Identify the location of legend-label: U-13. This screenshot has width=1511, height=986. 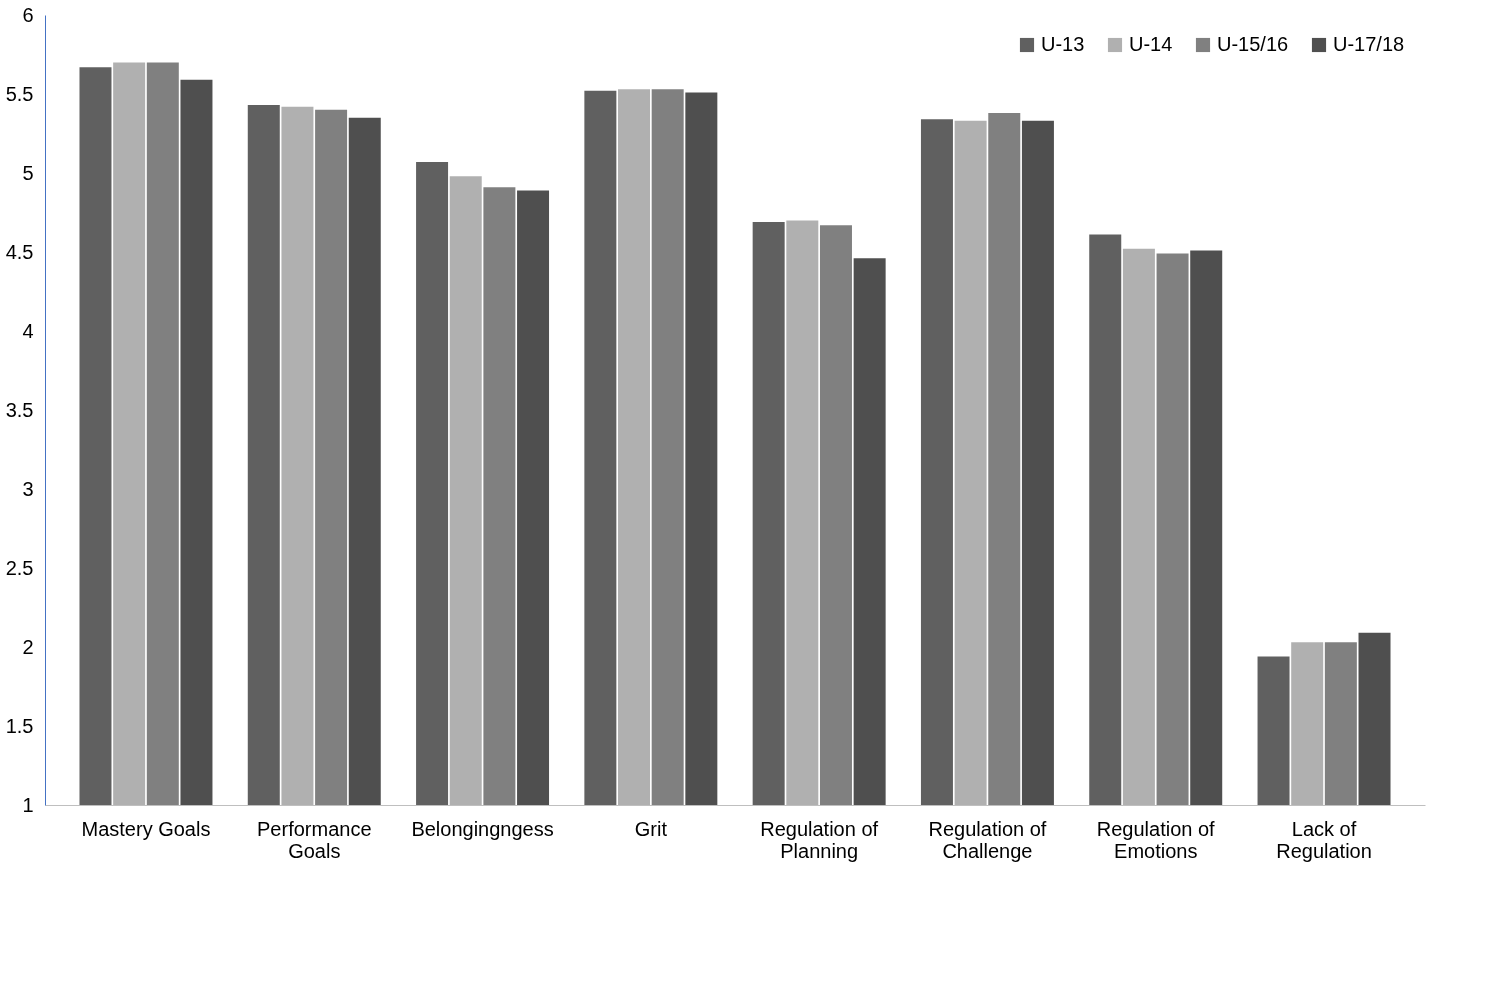
(1063, 44).